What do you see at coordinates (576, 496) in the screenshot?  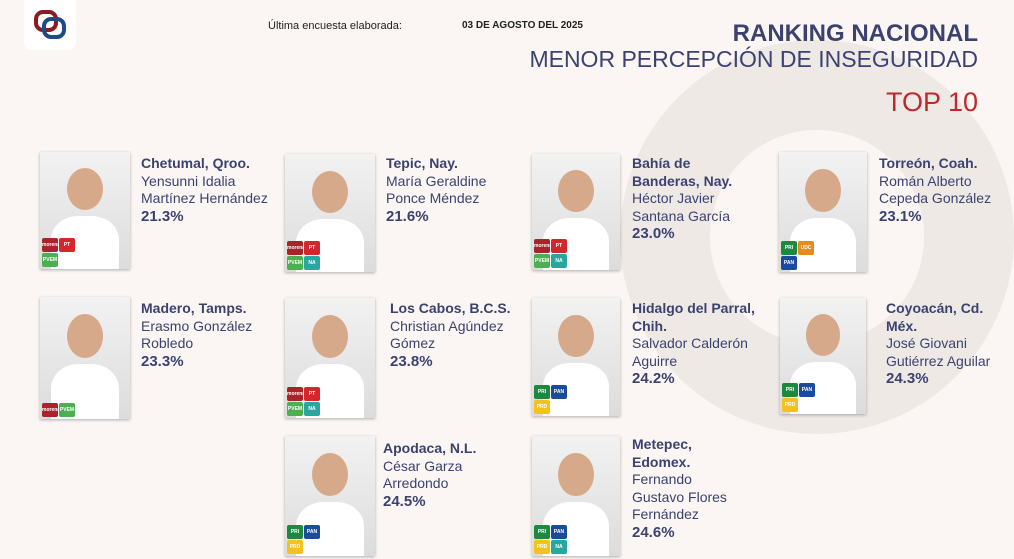 I see `candidate-photo: PRI PAN PRD NA` at bounding box center [576, 496].